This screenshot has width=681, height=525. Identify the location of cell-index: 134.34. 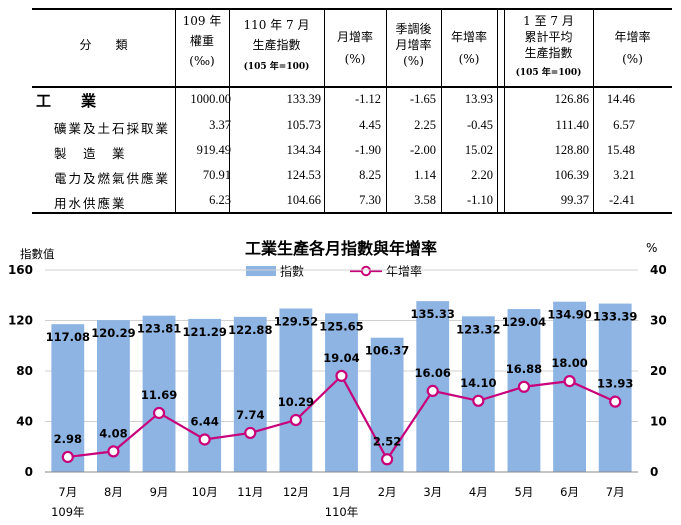
(303, 150).